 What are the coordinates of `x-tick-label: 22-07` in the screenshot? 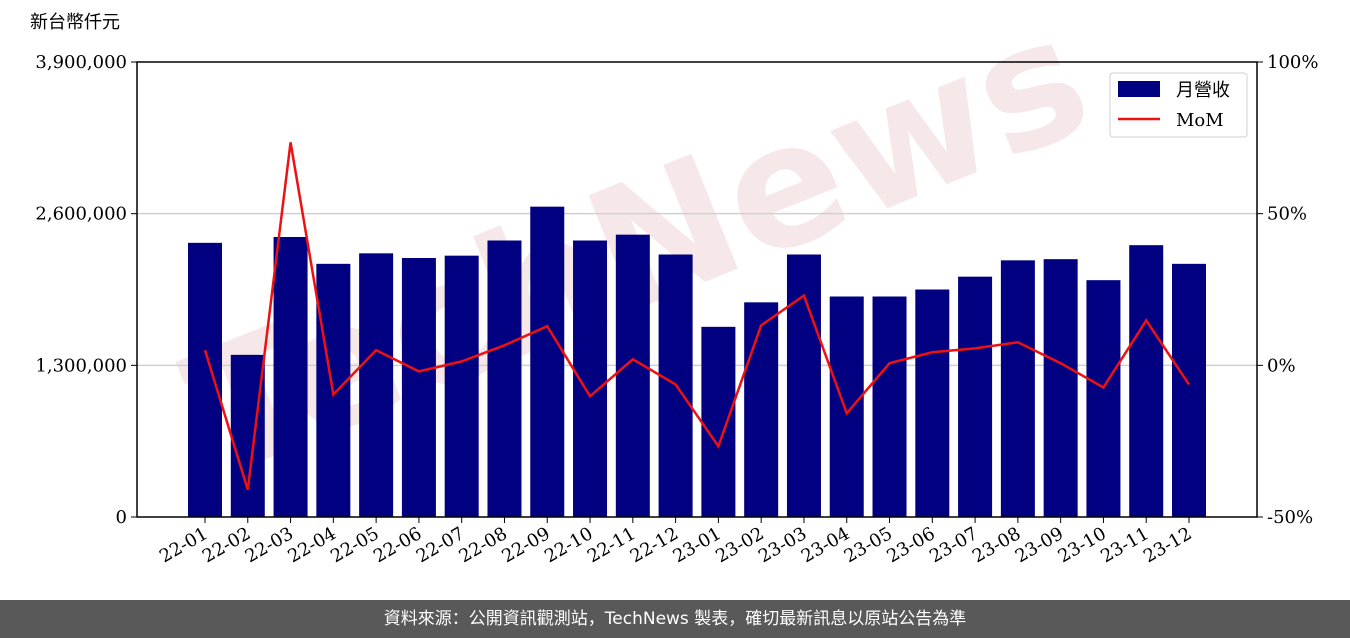 It's located at (440, 545).